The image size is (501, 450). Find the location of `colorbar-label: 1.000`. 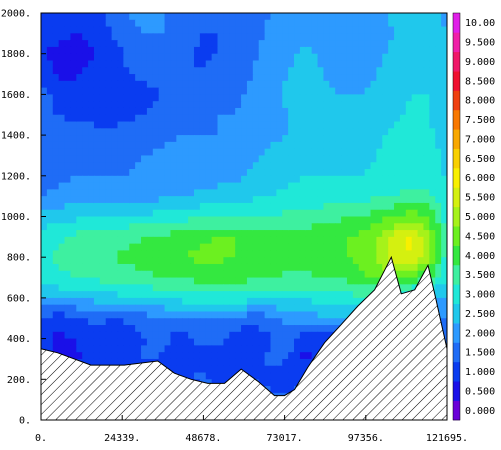

colorbar-label: 1.000 is located at coordinates (480, 372).